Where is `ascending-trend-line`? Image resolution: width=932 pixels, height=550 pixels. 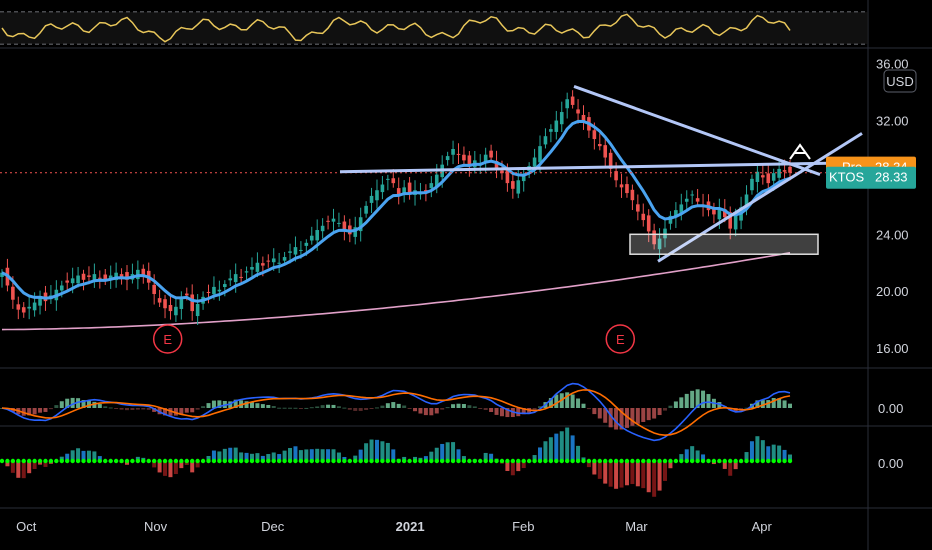 ascending-trend-line is located at coordinates (760, 197).